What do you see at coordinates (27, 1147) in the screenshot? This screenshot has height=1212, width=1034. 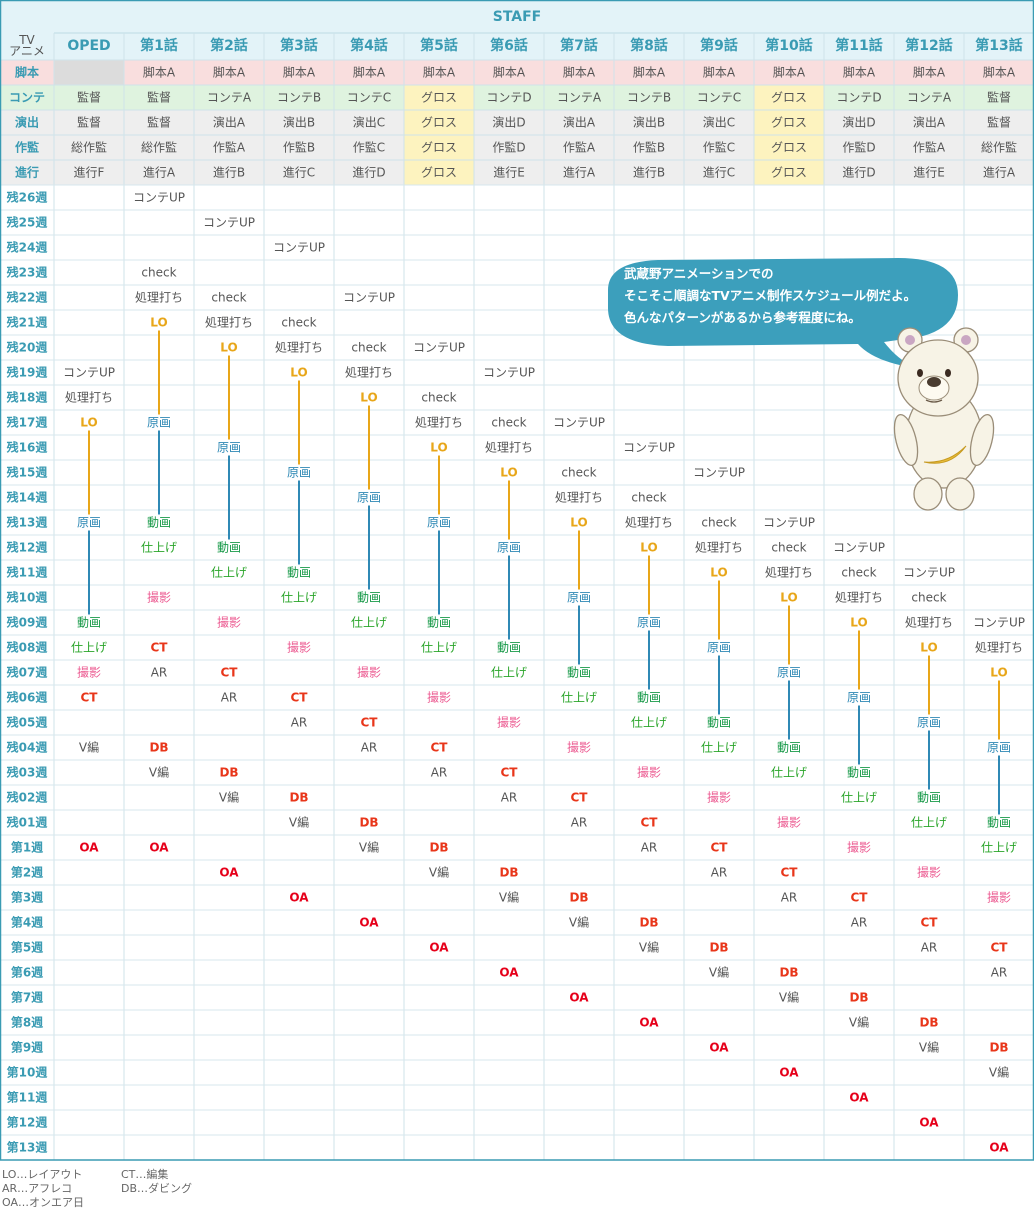 I see `week-label: 第13週` at bounding box center [27, 1147].